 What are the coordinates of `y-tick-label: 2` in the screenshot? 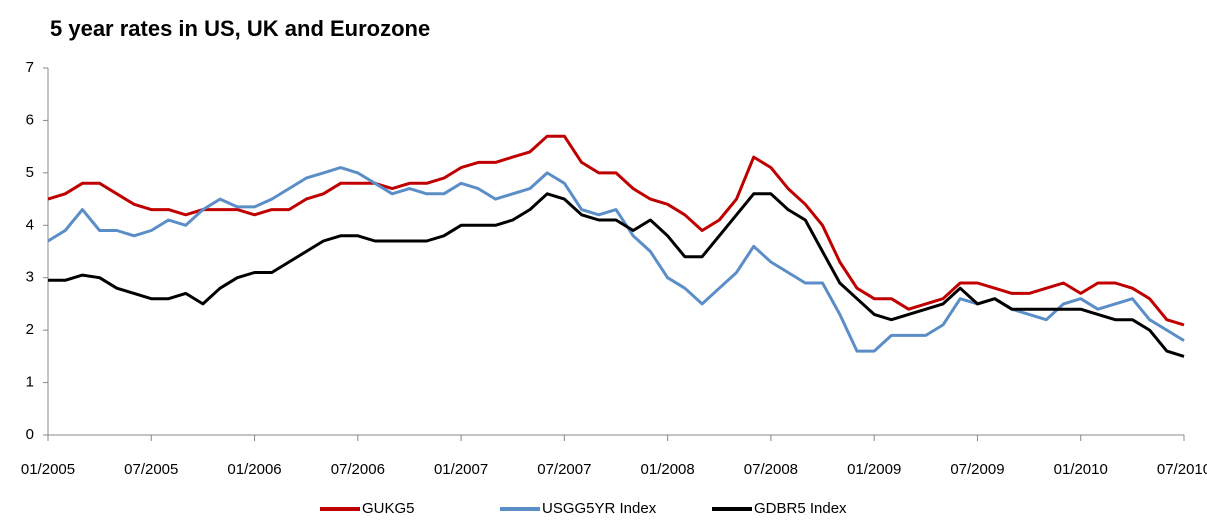 It's located at (30, 329).